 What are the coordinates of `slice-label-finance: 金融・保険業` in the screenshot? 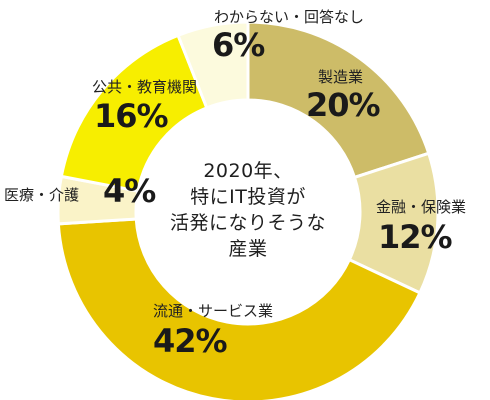 It's located at (421, 207).